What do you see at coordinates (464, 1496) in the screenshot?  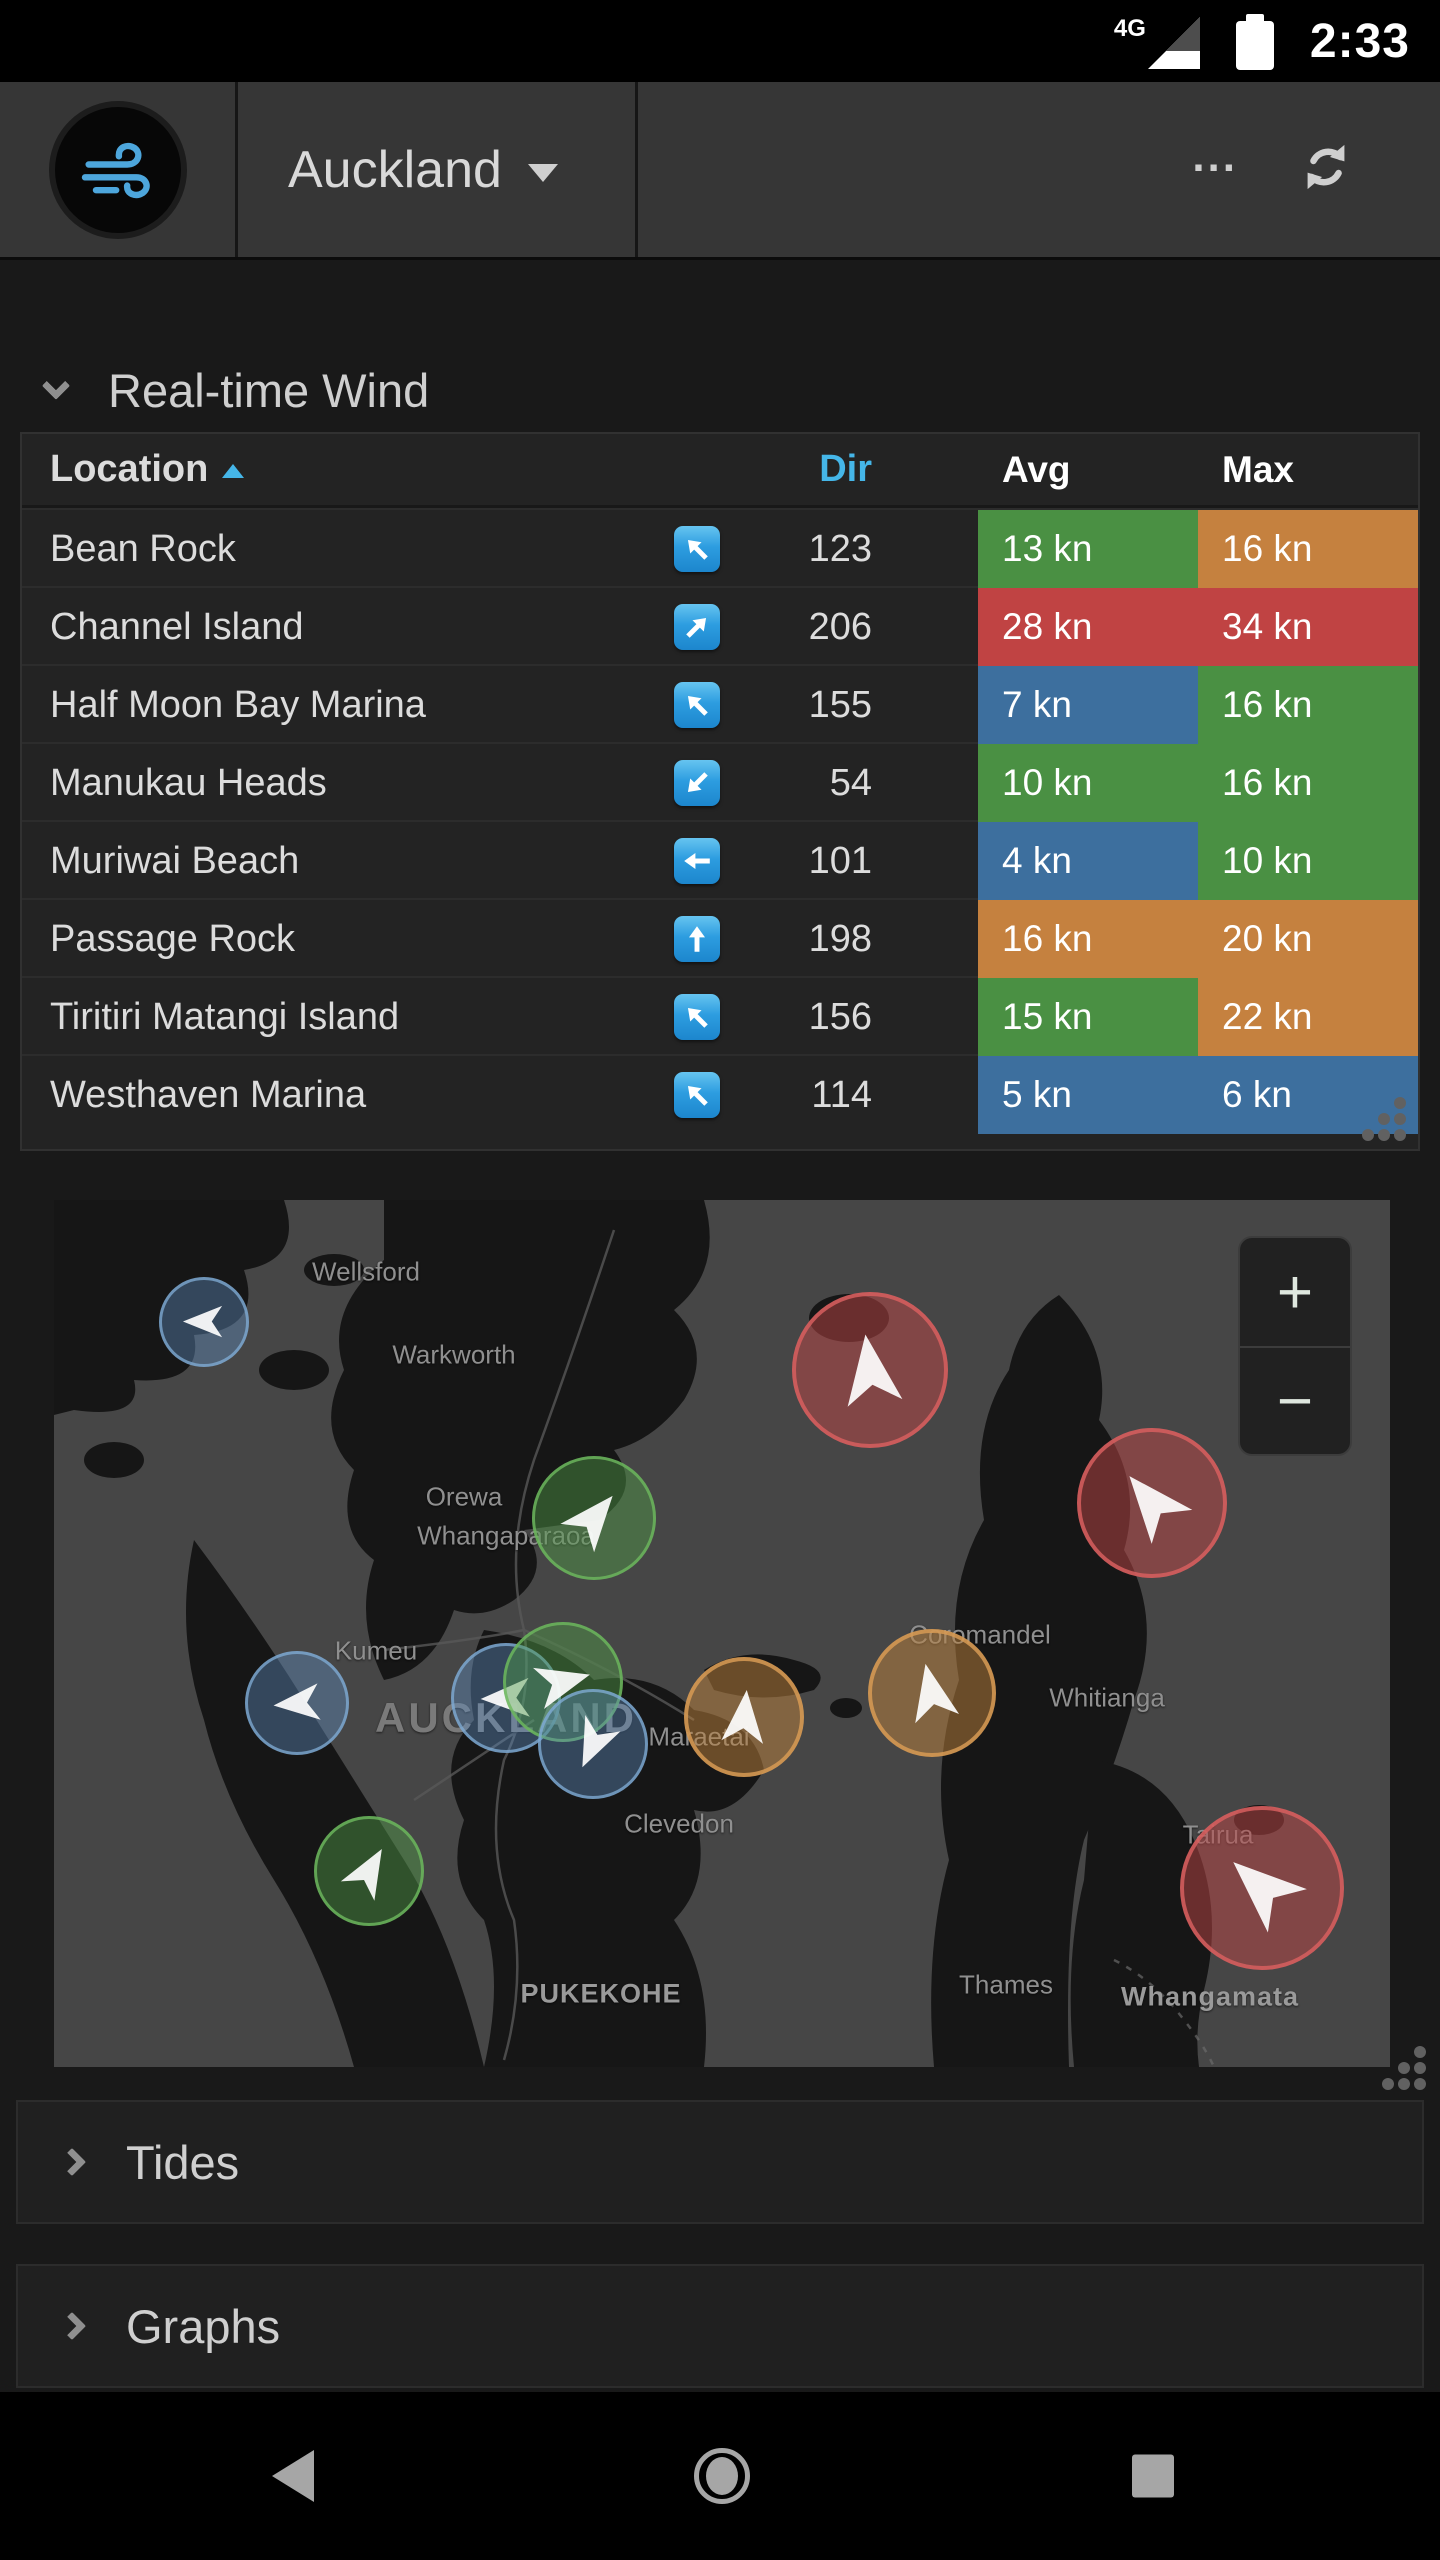 I see `map-place-label: Orewa` at bounding box center [464, 1496].